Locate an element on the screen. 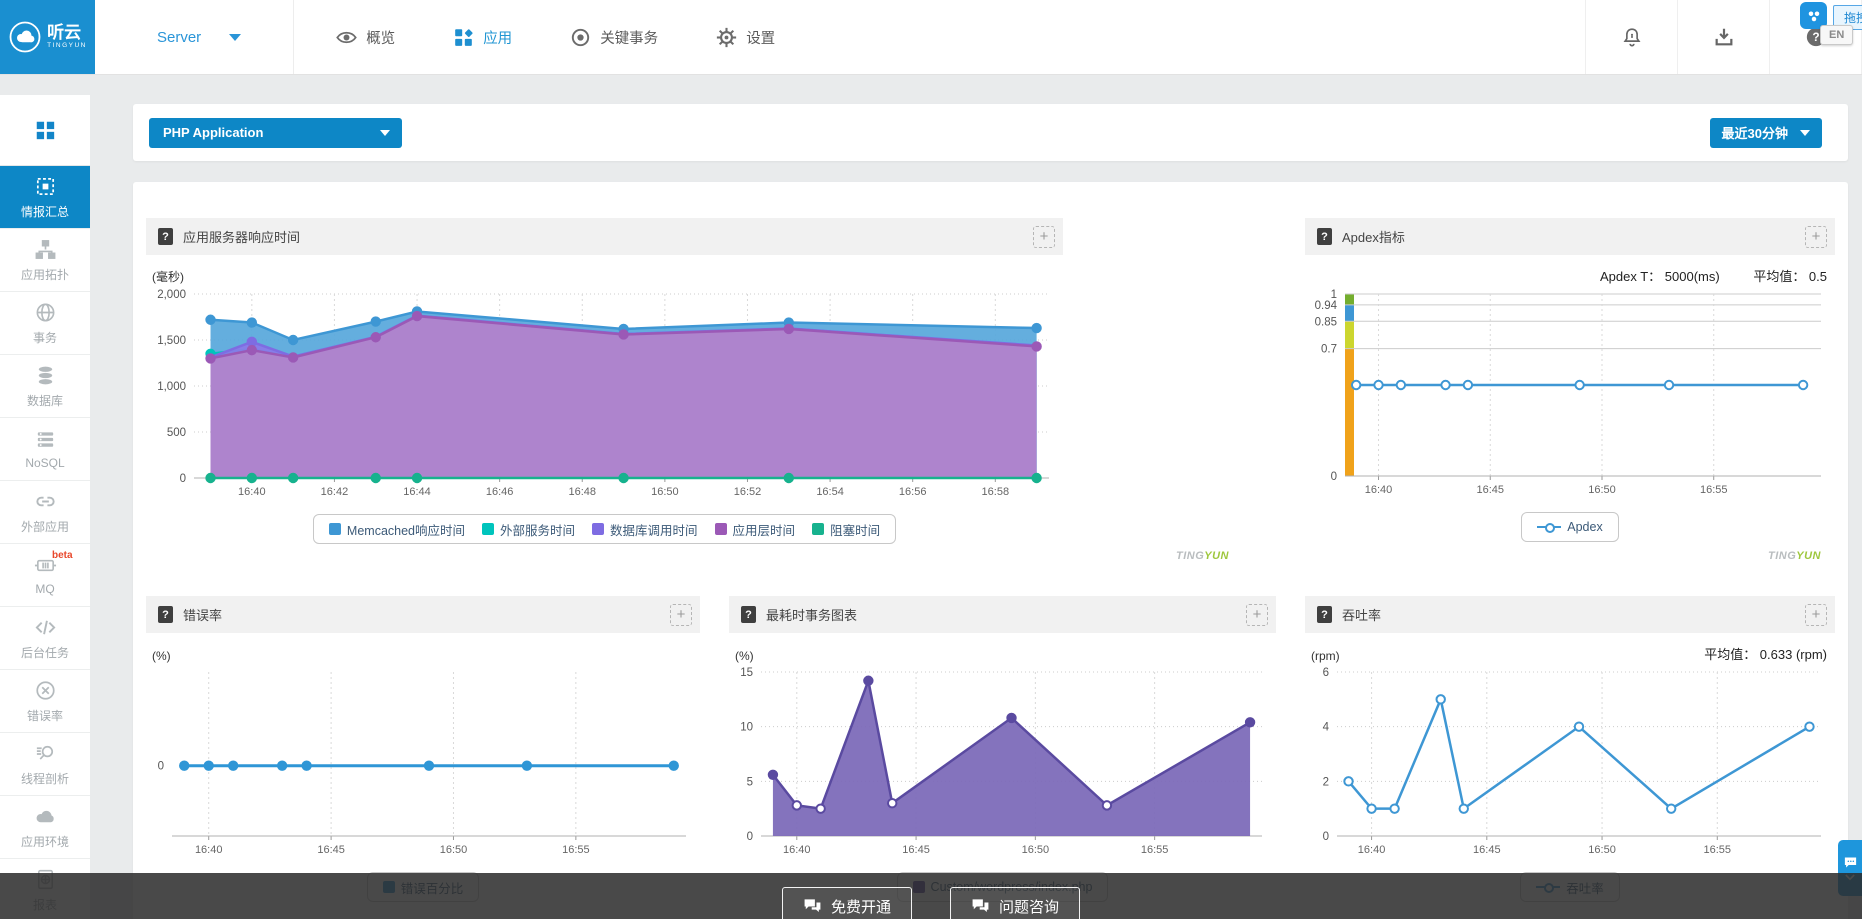 This screenshot has height=919, width=1862. brand-title: 听云 is located at coordinates (64, 33).